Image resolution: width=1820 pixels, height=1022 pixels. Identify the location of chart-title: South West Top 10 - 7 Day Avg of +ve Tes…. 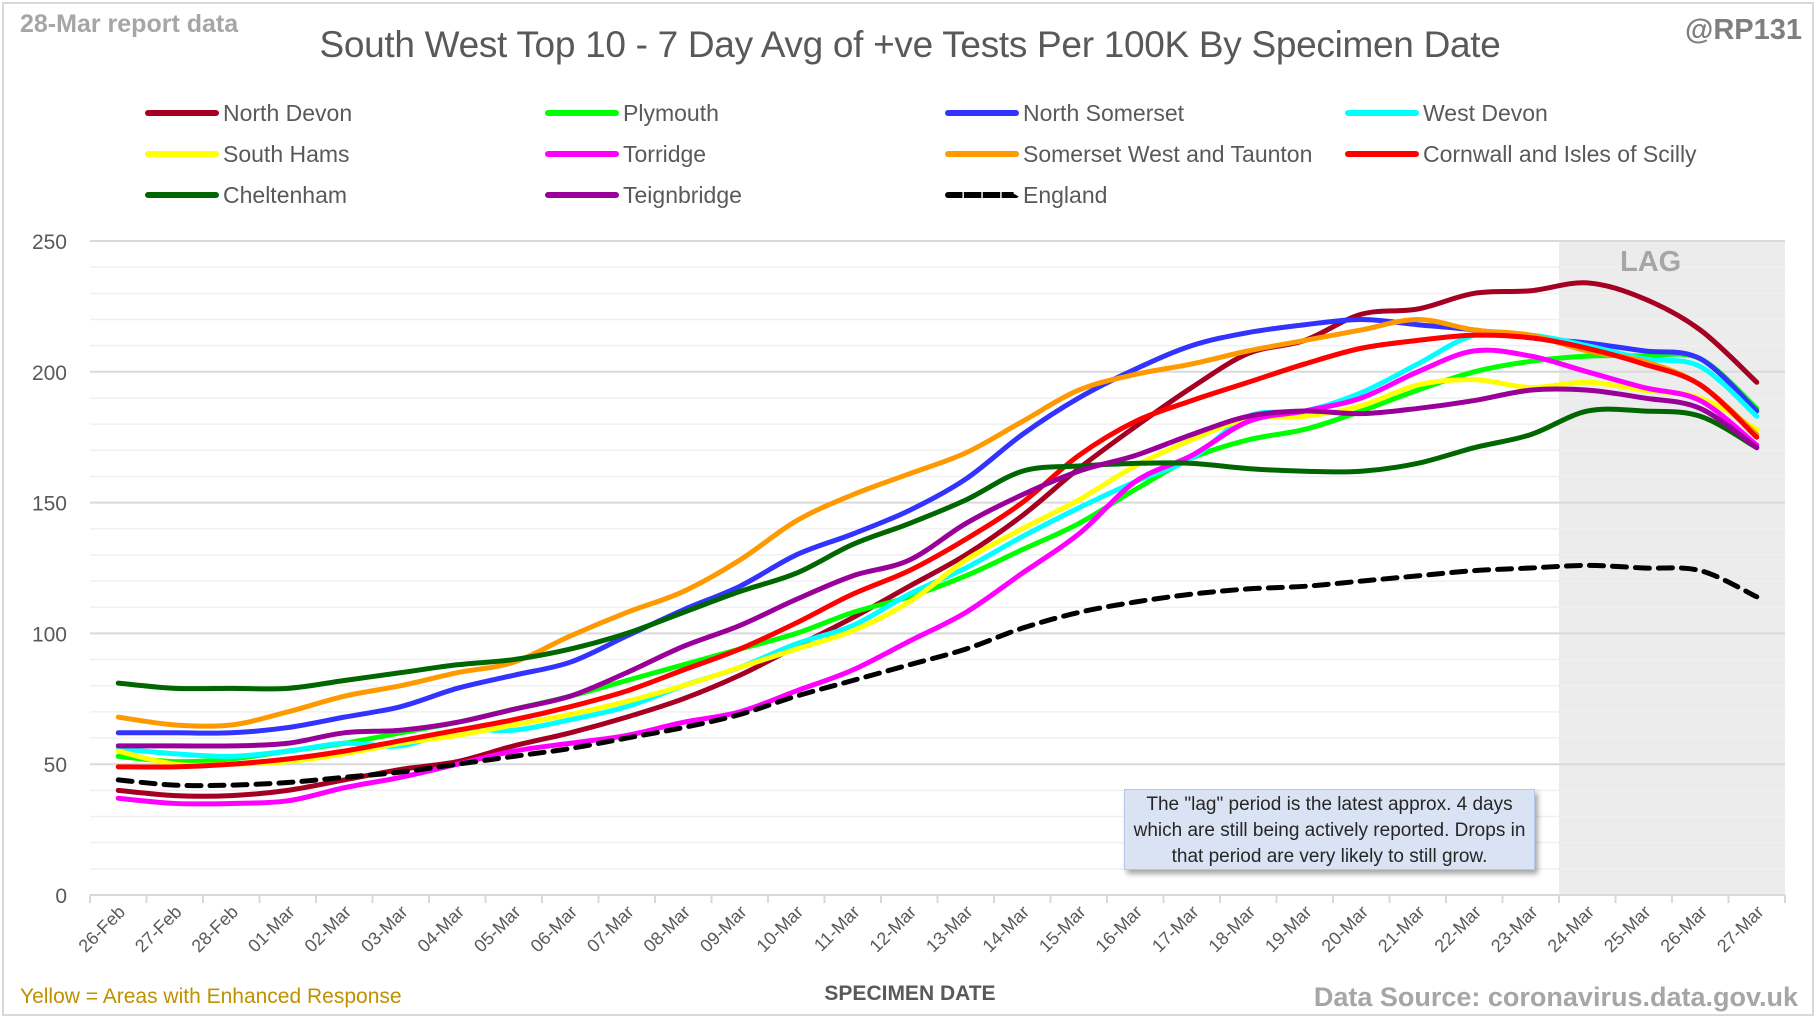
(910, 44).